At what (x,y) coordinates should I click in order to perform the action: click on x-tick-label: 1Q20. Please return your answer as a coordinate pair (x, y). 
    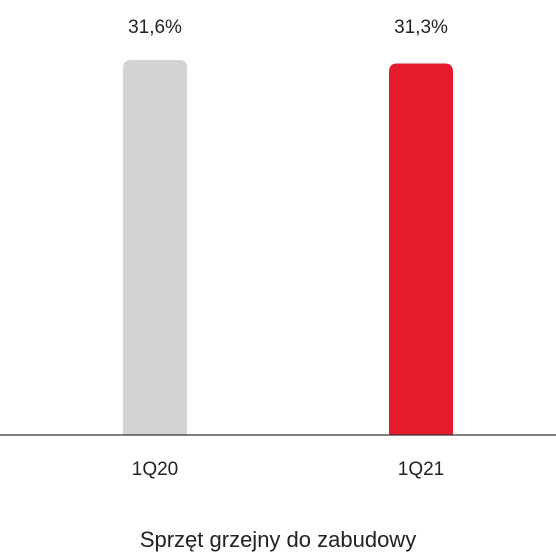
    Looking at the image, I should click on (155, 469).